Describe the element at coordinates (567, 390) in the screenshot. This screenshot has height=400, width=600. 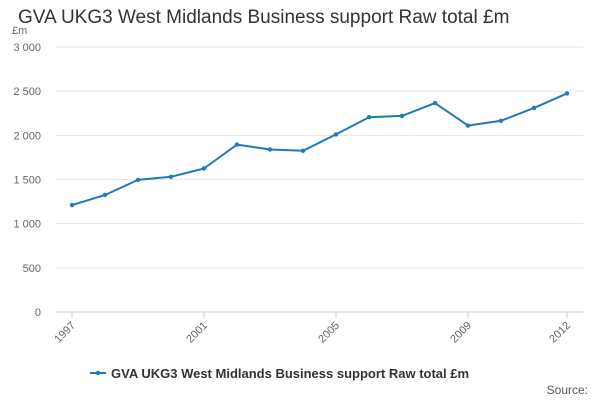
I see `source-label: Source:` at that location.